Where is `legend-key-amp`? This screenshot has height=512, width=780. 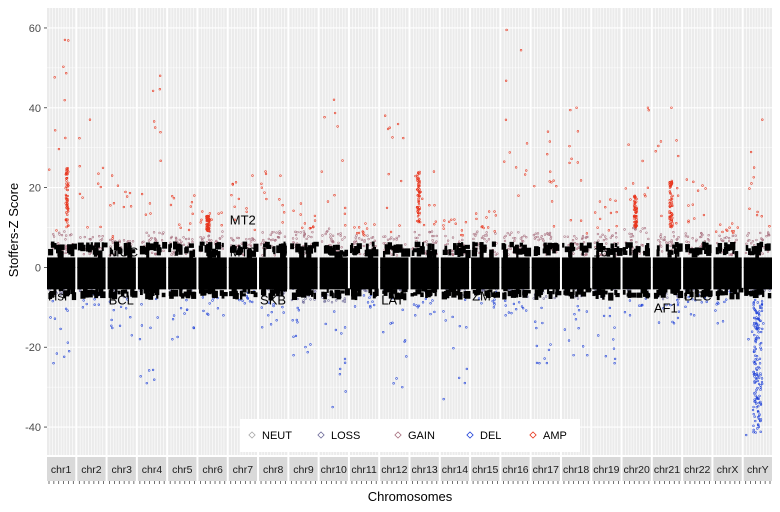
legend-key-amp is located at coordinates (533, 435).